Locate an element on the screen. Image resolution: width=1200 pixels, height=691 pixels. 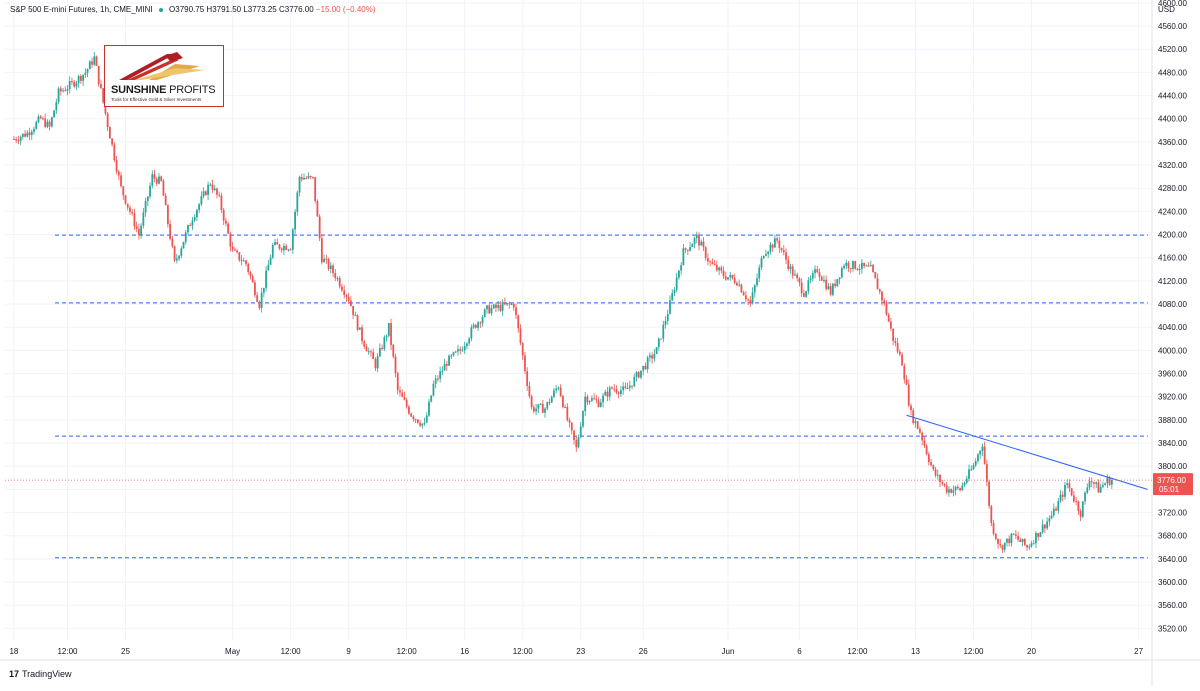
high-value: H3791.50 is located at coordinates (224, 9).